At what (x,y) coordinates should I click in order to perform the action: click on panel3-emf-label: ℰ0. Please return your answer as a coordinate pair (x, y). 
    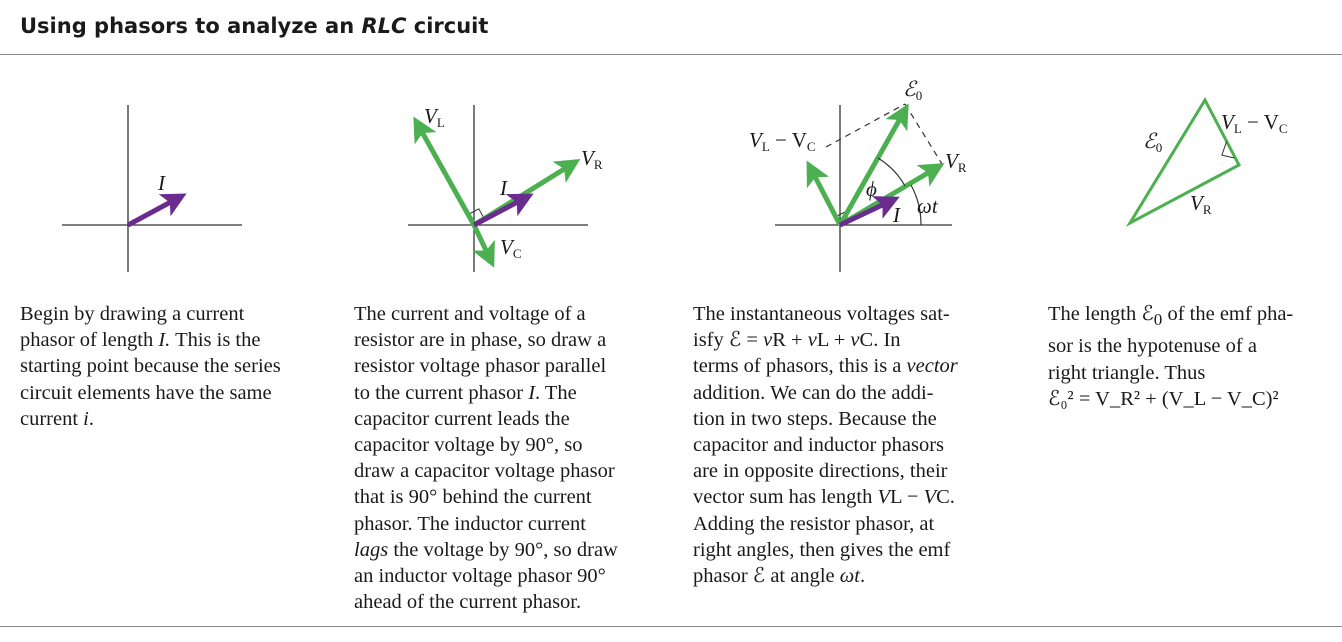
    Looking at the image, I should click on (912, 90).